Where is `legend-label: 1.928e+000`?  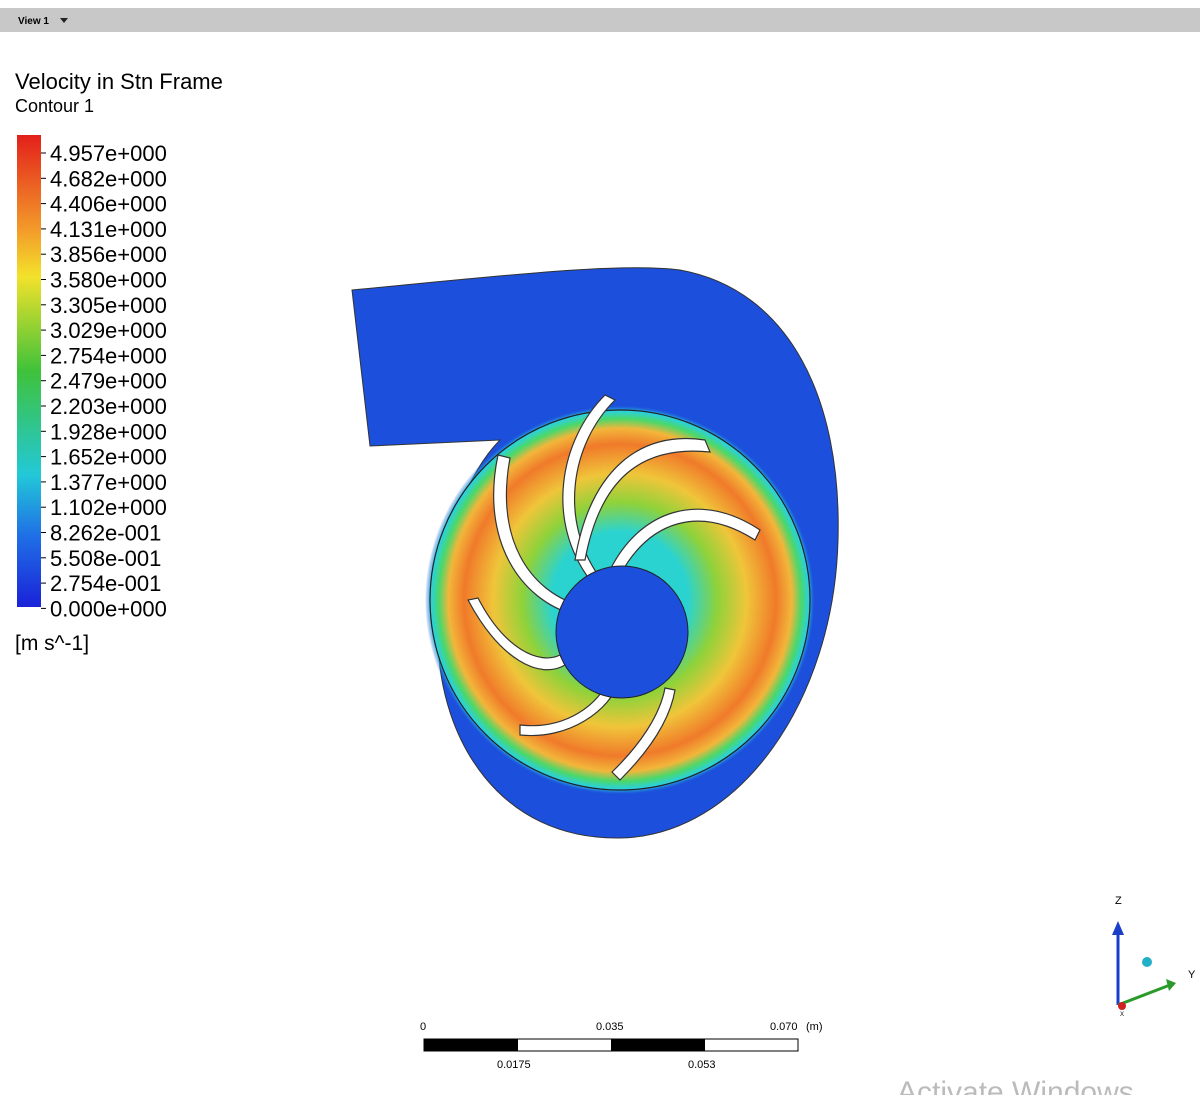
legend-label: 1.928e+000 is located at coordinates (108, 431).